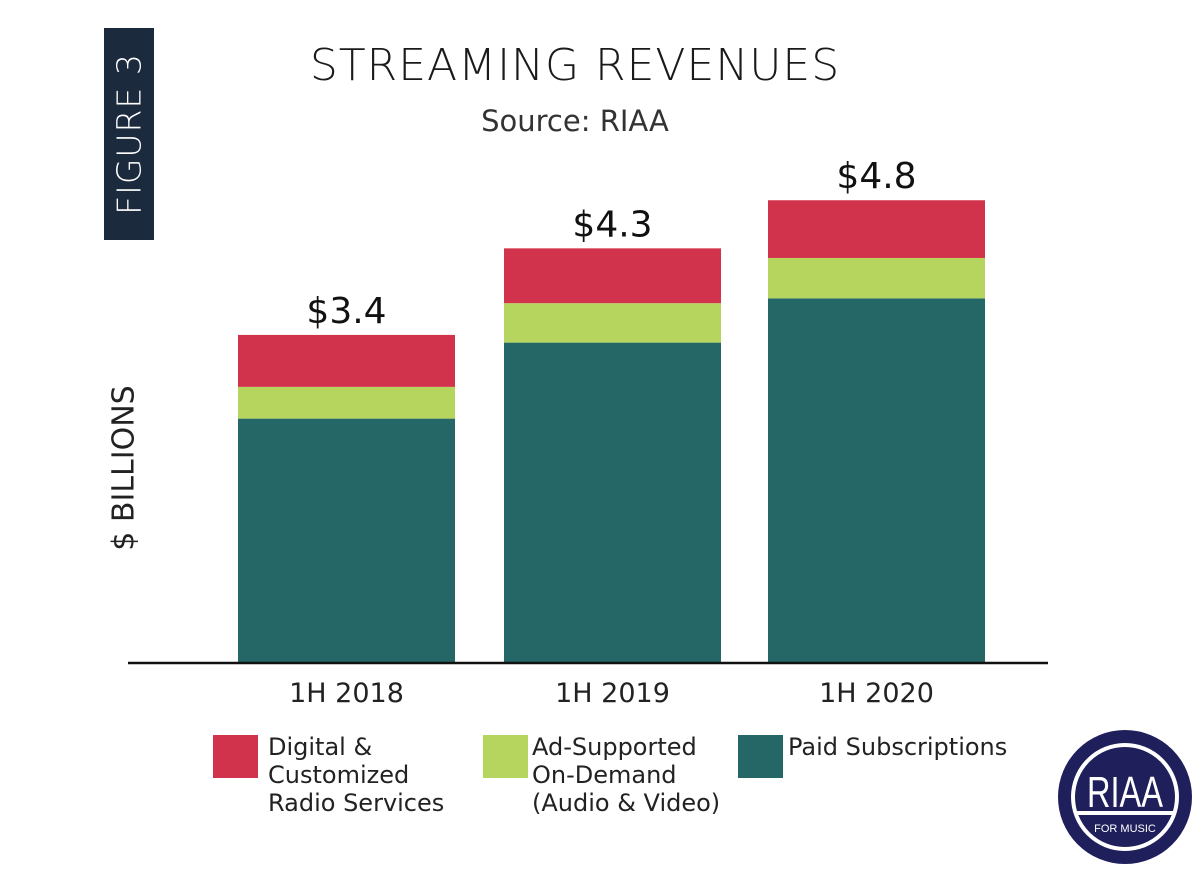 The width and height of the screenshot is (1200, 877). Describe the element at coordinates (575, 121) in the screenshot. I see `chart-subtitle: Source: RIAA` at that location.